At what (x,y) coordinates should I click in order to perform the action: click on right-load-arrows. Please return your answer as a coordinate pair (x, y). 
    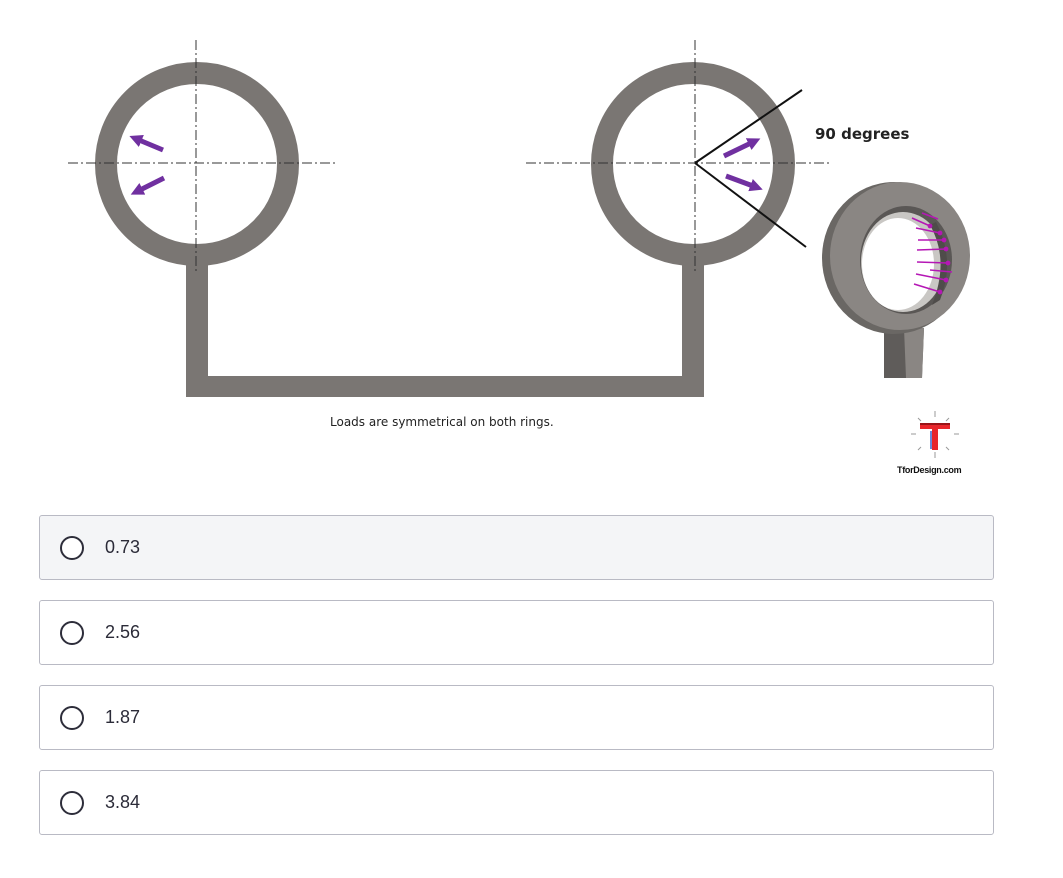
    Looking at the image, I should click on (742, 165).